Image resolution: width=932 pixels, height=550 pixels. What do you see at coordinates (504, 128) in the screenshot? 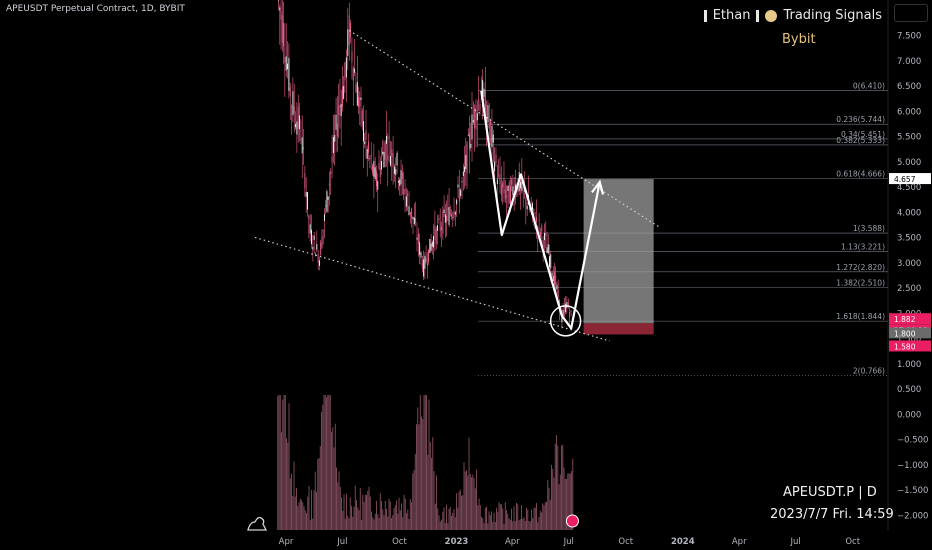
I see `trendline` at bounding box center [504, 128].